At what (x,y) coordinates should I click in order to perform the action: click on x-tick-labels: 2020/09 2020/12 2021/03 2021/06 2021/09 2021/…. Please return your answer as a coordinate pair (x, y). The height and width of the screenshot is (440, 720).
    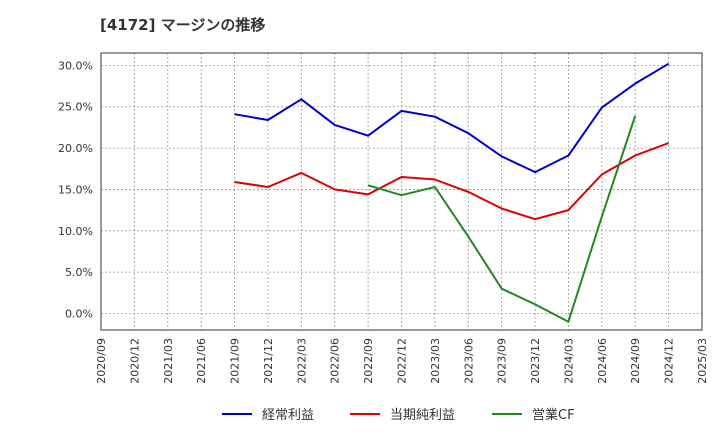
    Looking at the image, I should click on (402, 361).